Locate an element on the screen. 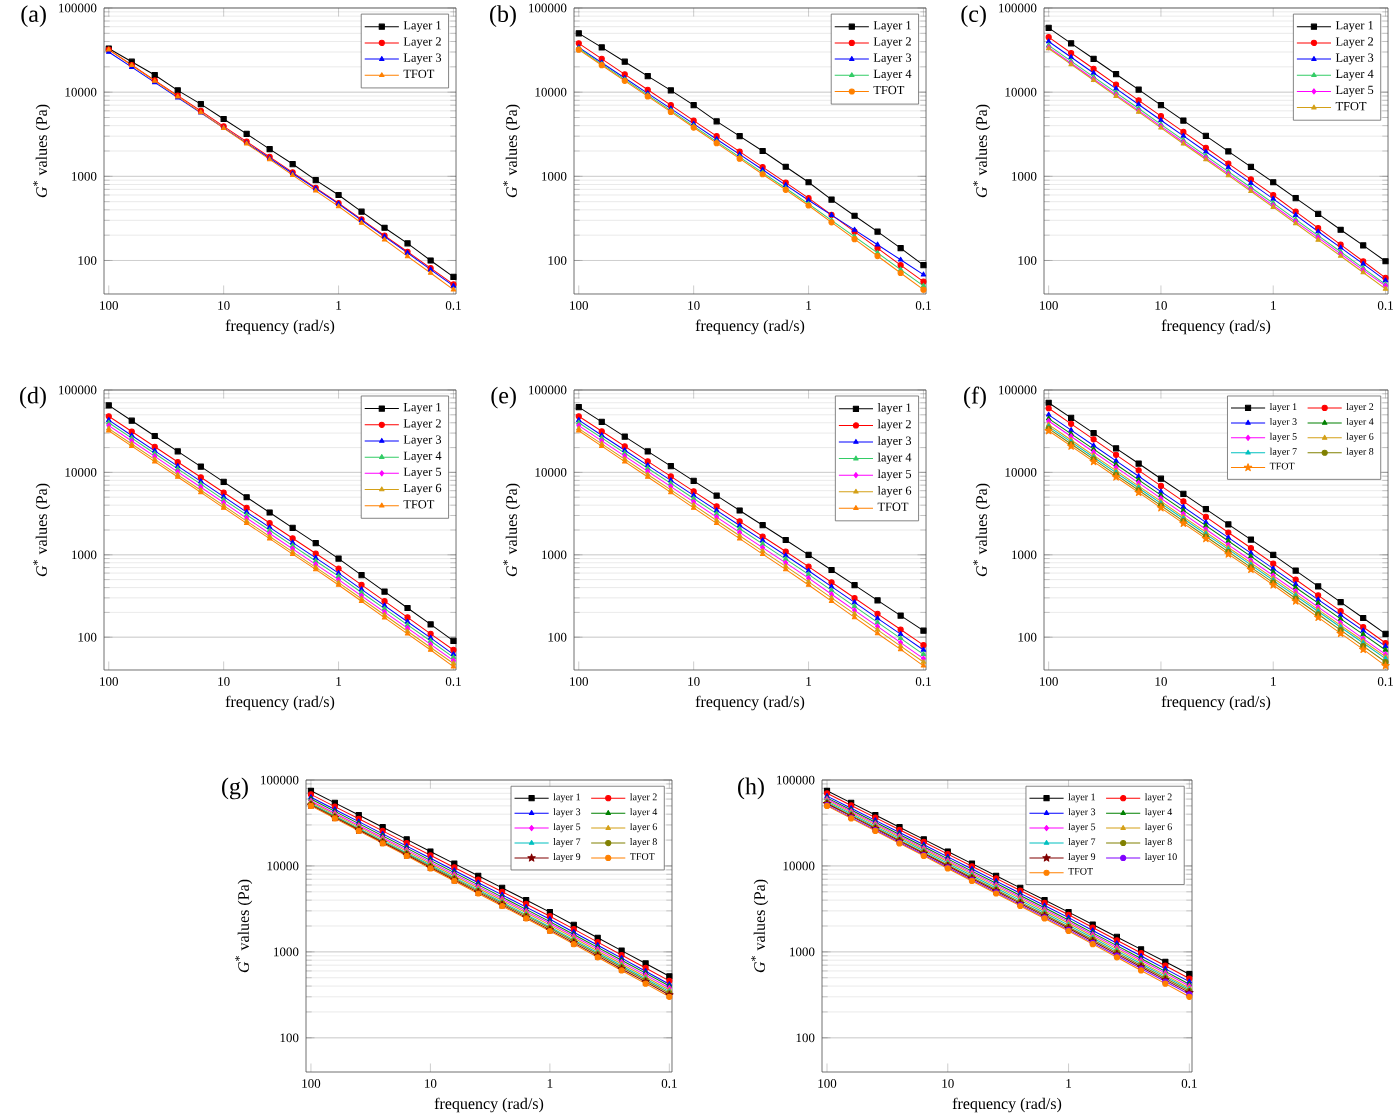 The image size is (1400, 1120). chart-title: (a) is located at coordinates (33, 16).